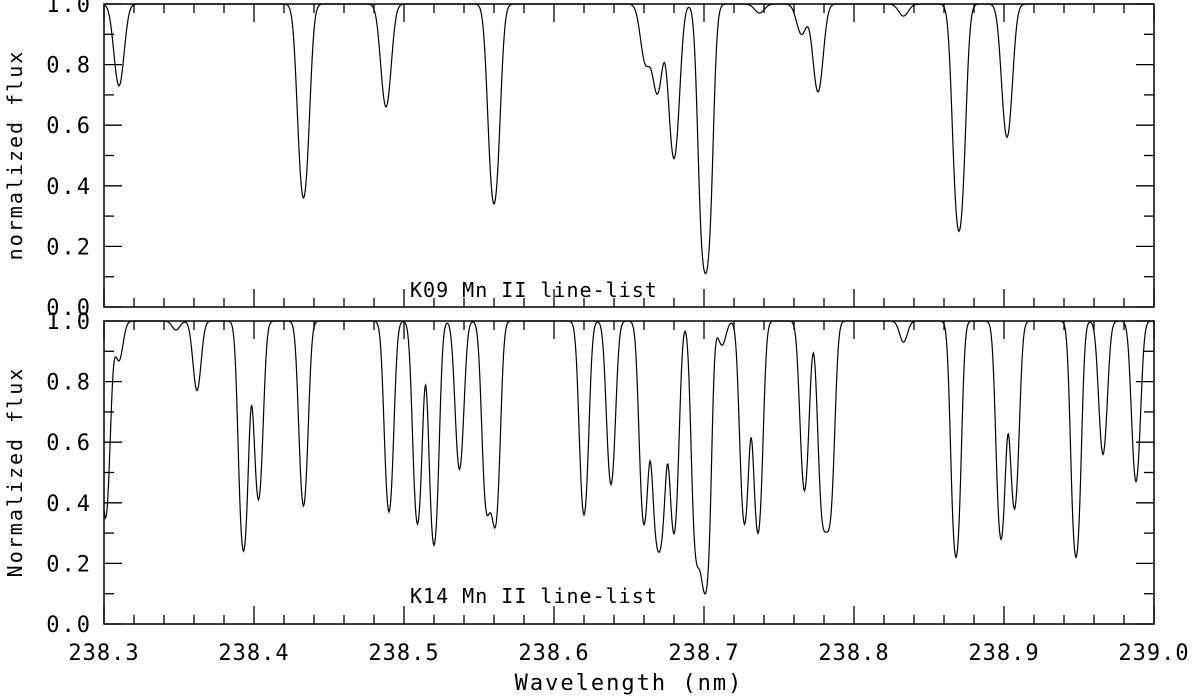 This screenshot has width=1200, height=698. I want to click on top-ytick-label: 1.0, so click(69, 9).